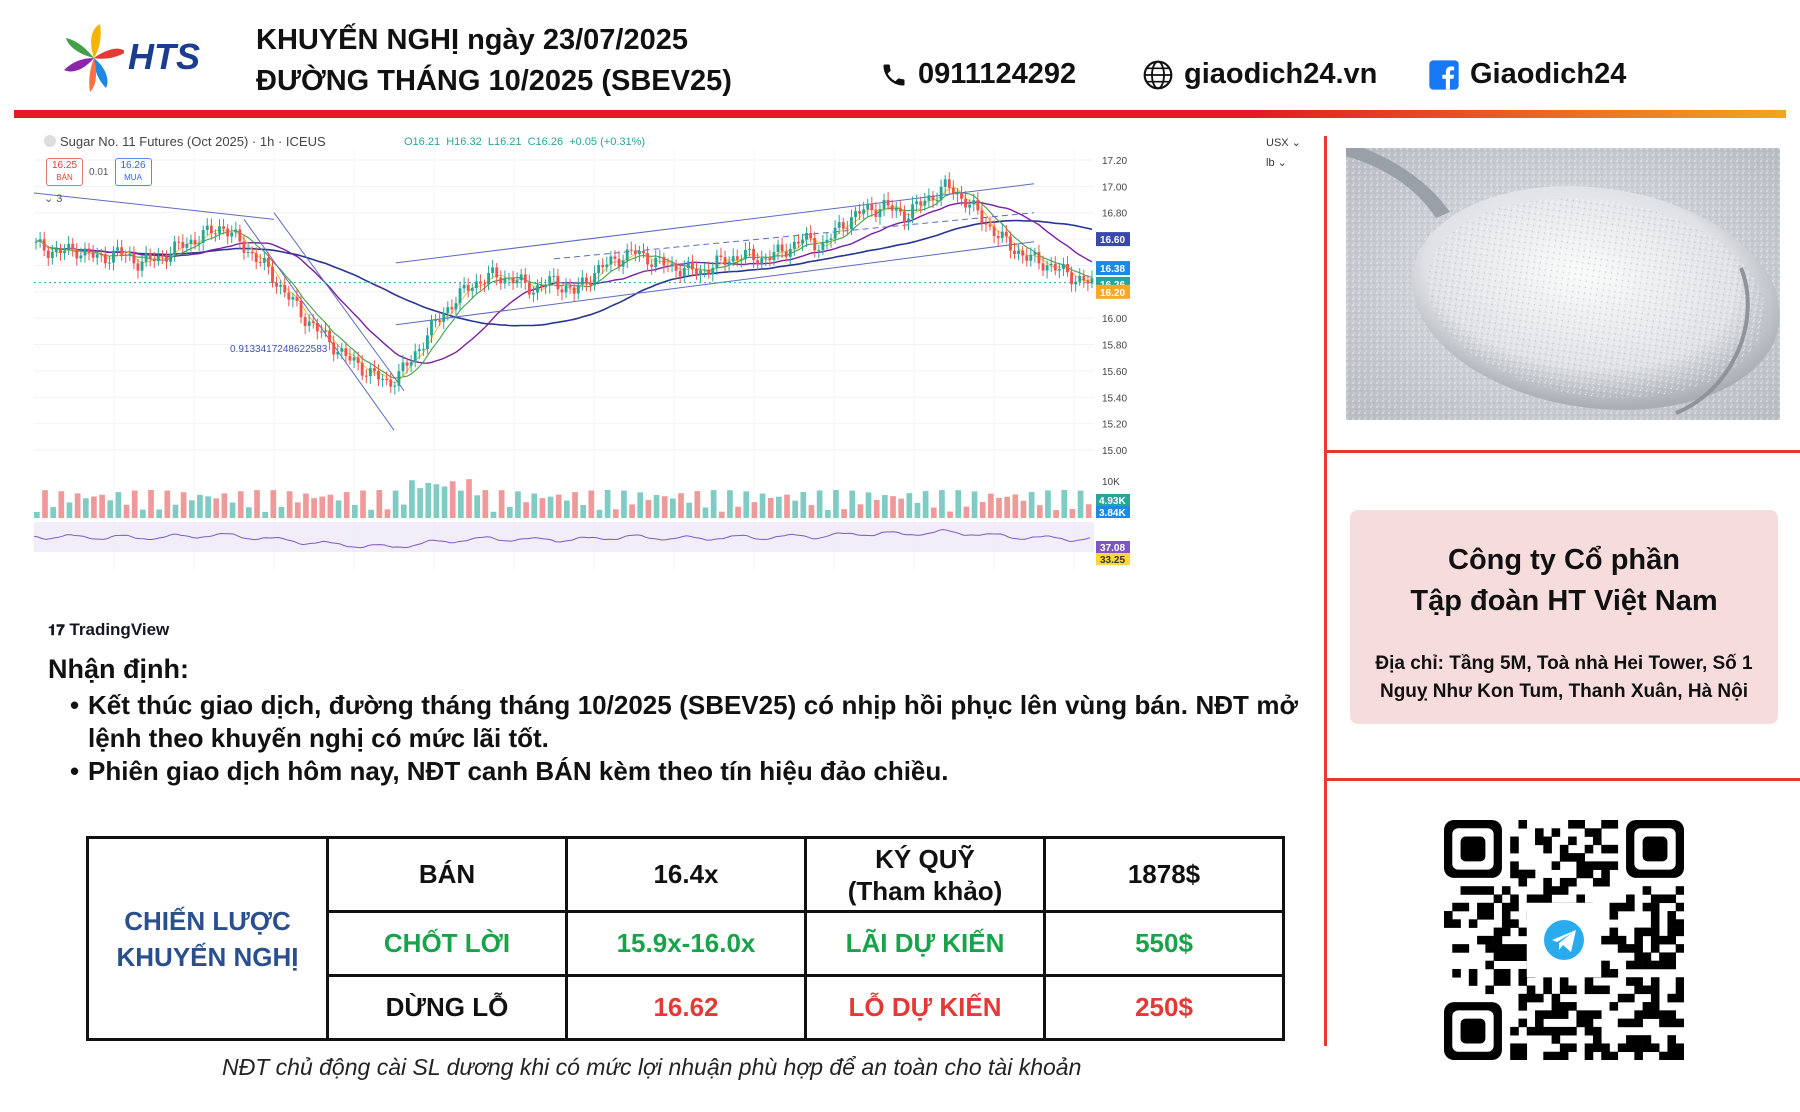 The width and height of the screenshot is (1800, 1112). Describe the element at coordinates (65, 172) in the screenshot. I see `sell-button: 16.25 BÁN` at that location.